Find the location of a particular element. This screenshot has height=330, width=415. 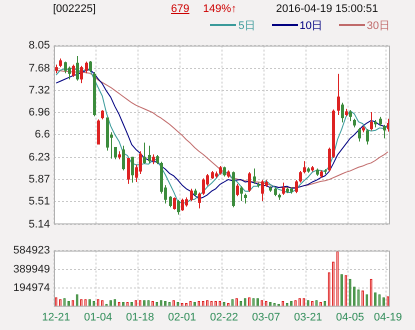

x-tick-label: 01-18 is located at coordinates (140, 317).